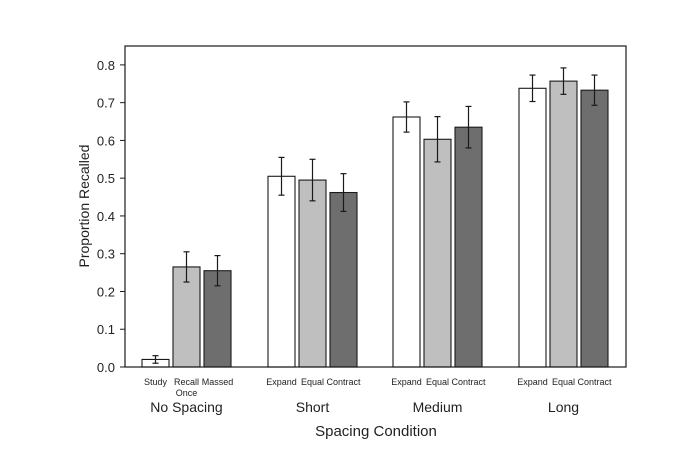  Describe the element at coordinates (187, 393) in the screenshot. I see `bar-label-line2: Once` at that location.